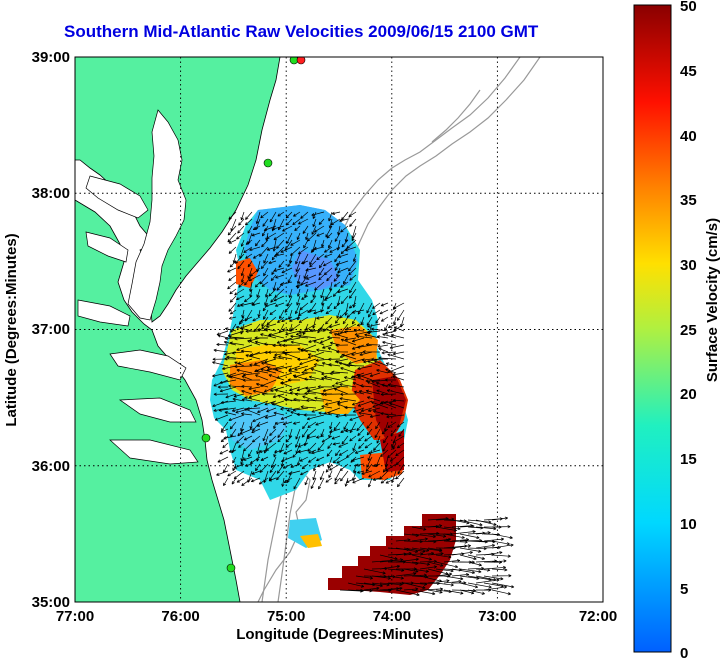 The image size is (724, 659). I want to click on colorbar-tick-label: 15, so click(688, 459).